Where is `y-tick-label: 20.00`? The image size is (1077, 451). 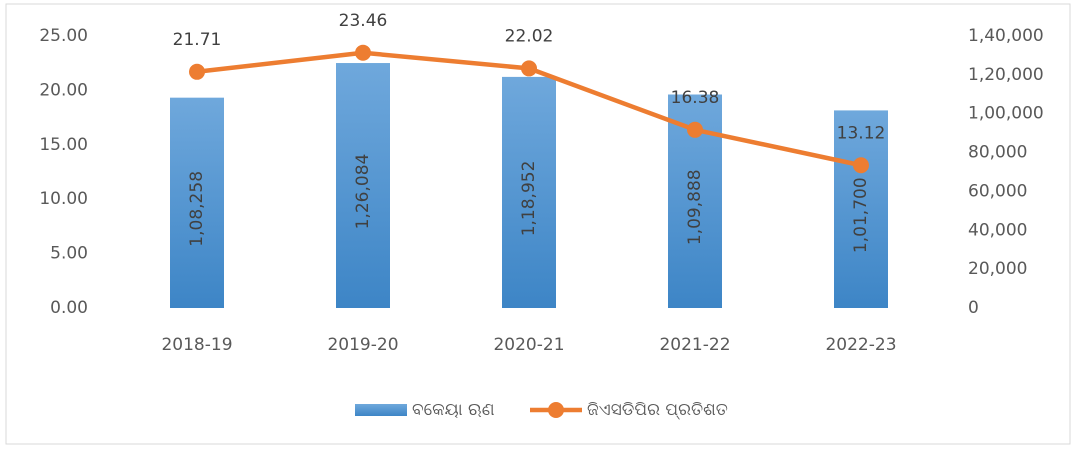 y-tick-label: 20.00 is located at coordinates (63, 90).